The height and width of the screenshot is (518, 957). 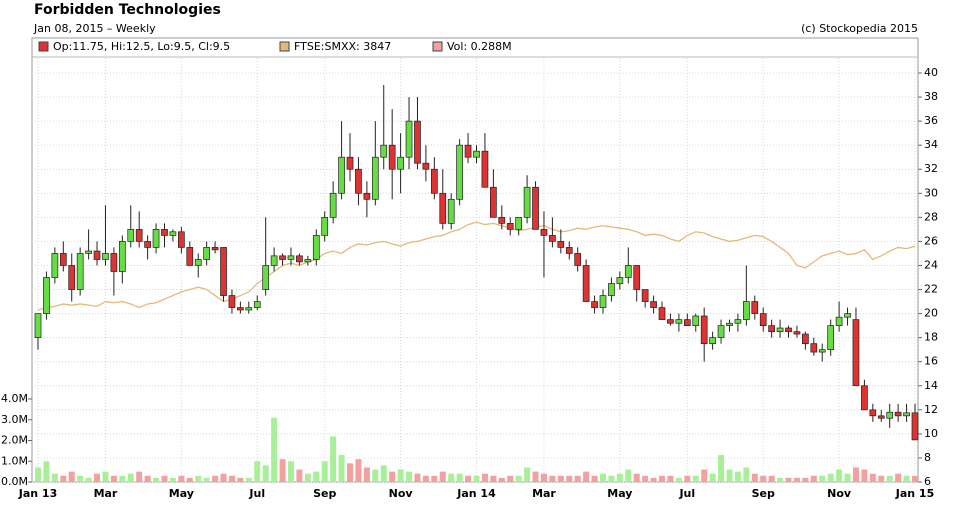 What do you see at coordinates (14, 419) in the screenshot?
I see `y2-tick-label: 3.0M` at bounding box center [14, 419].